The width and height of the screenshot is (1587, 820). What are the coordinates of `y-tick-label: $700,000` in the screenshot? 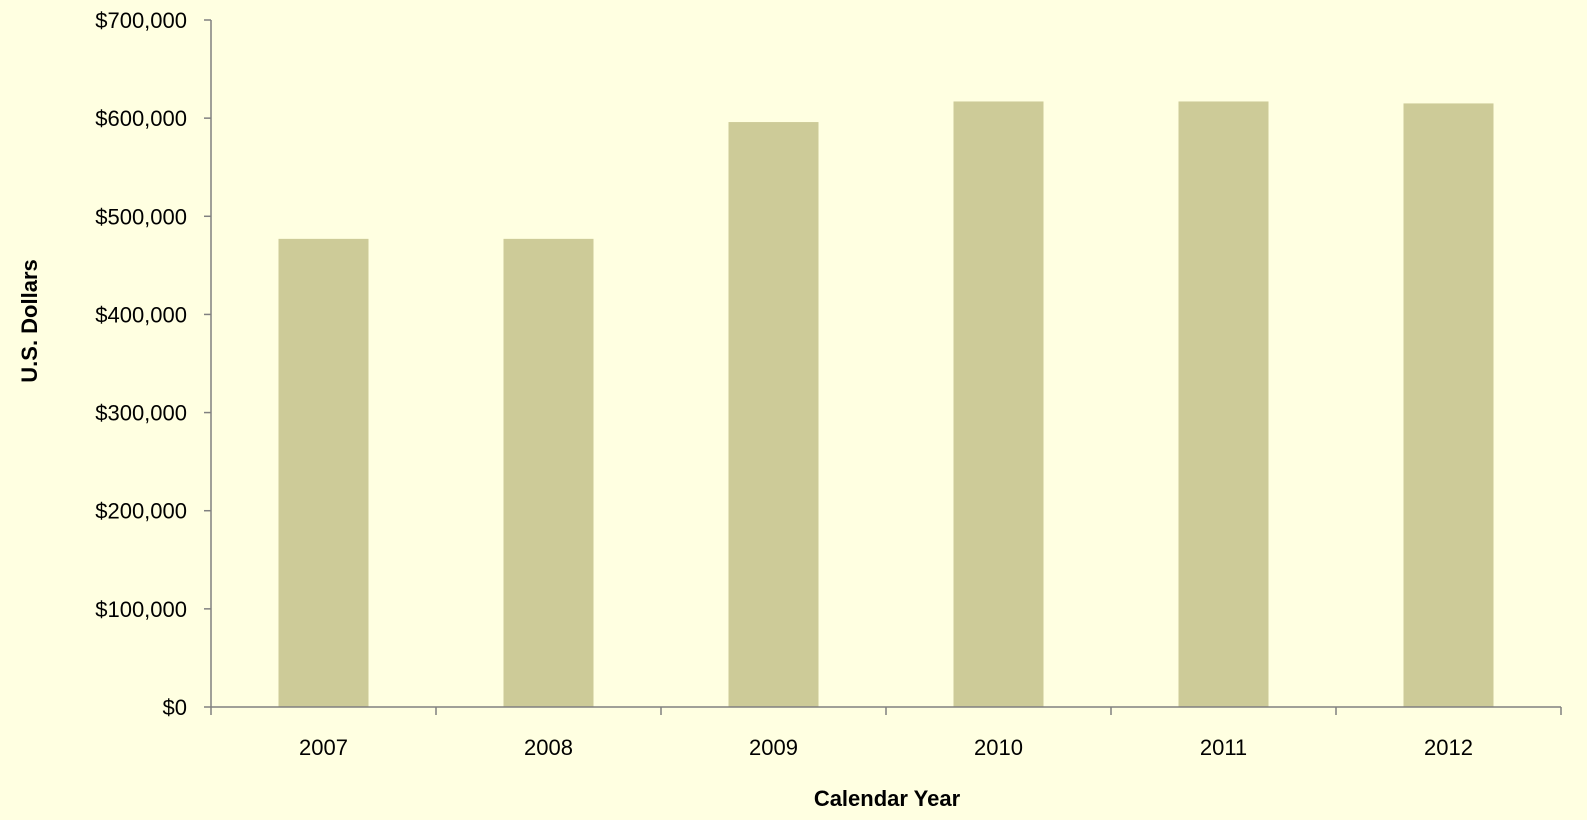 It's located at (141, 20).